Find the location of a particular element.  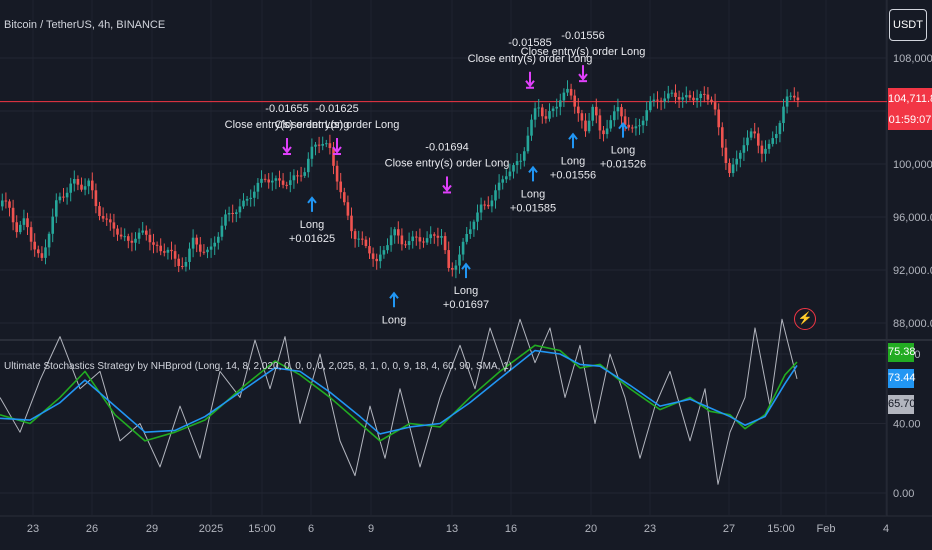

price-axis-label: 108,000.00 is located at coordinates (912, 59).